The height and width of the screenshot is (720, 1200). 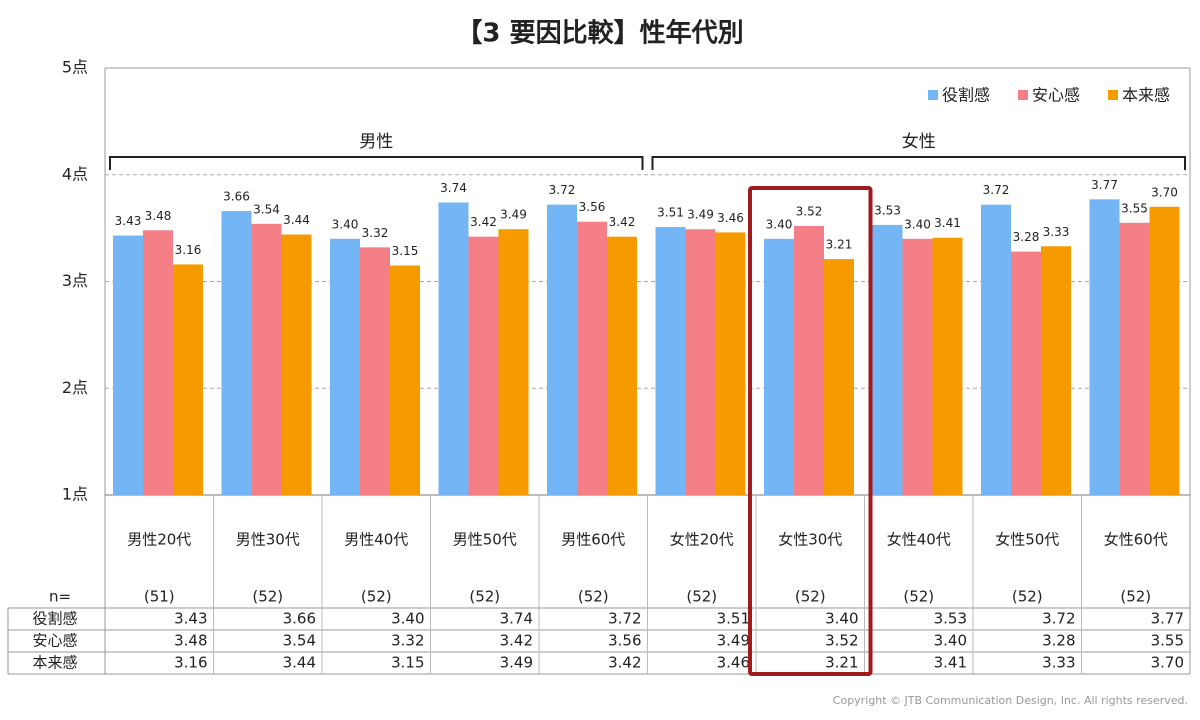 I want to click on y-tick-label: 2点, so click(x=75, y=387).